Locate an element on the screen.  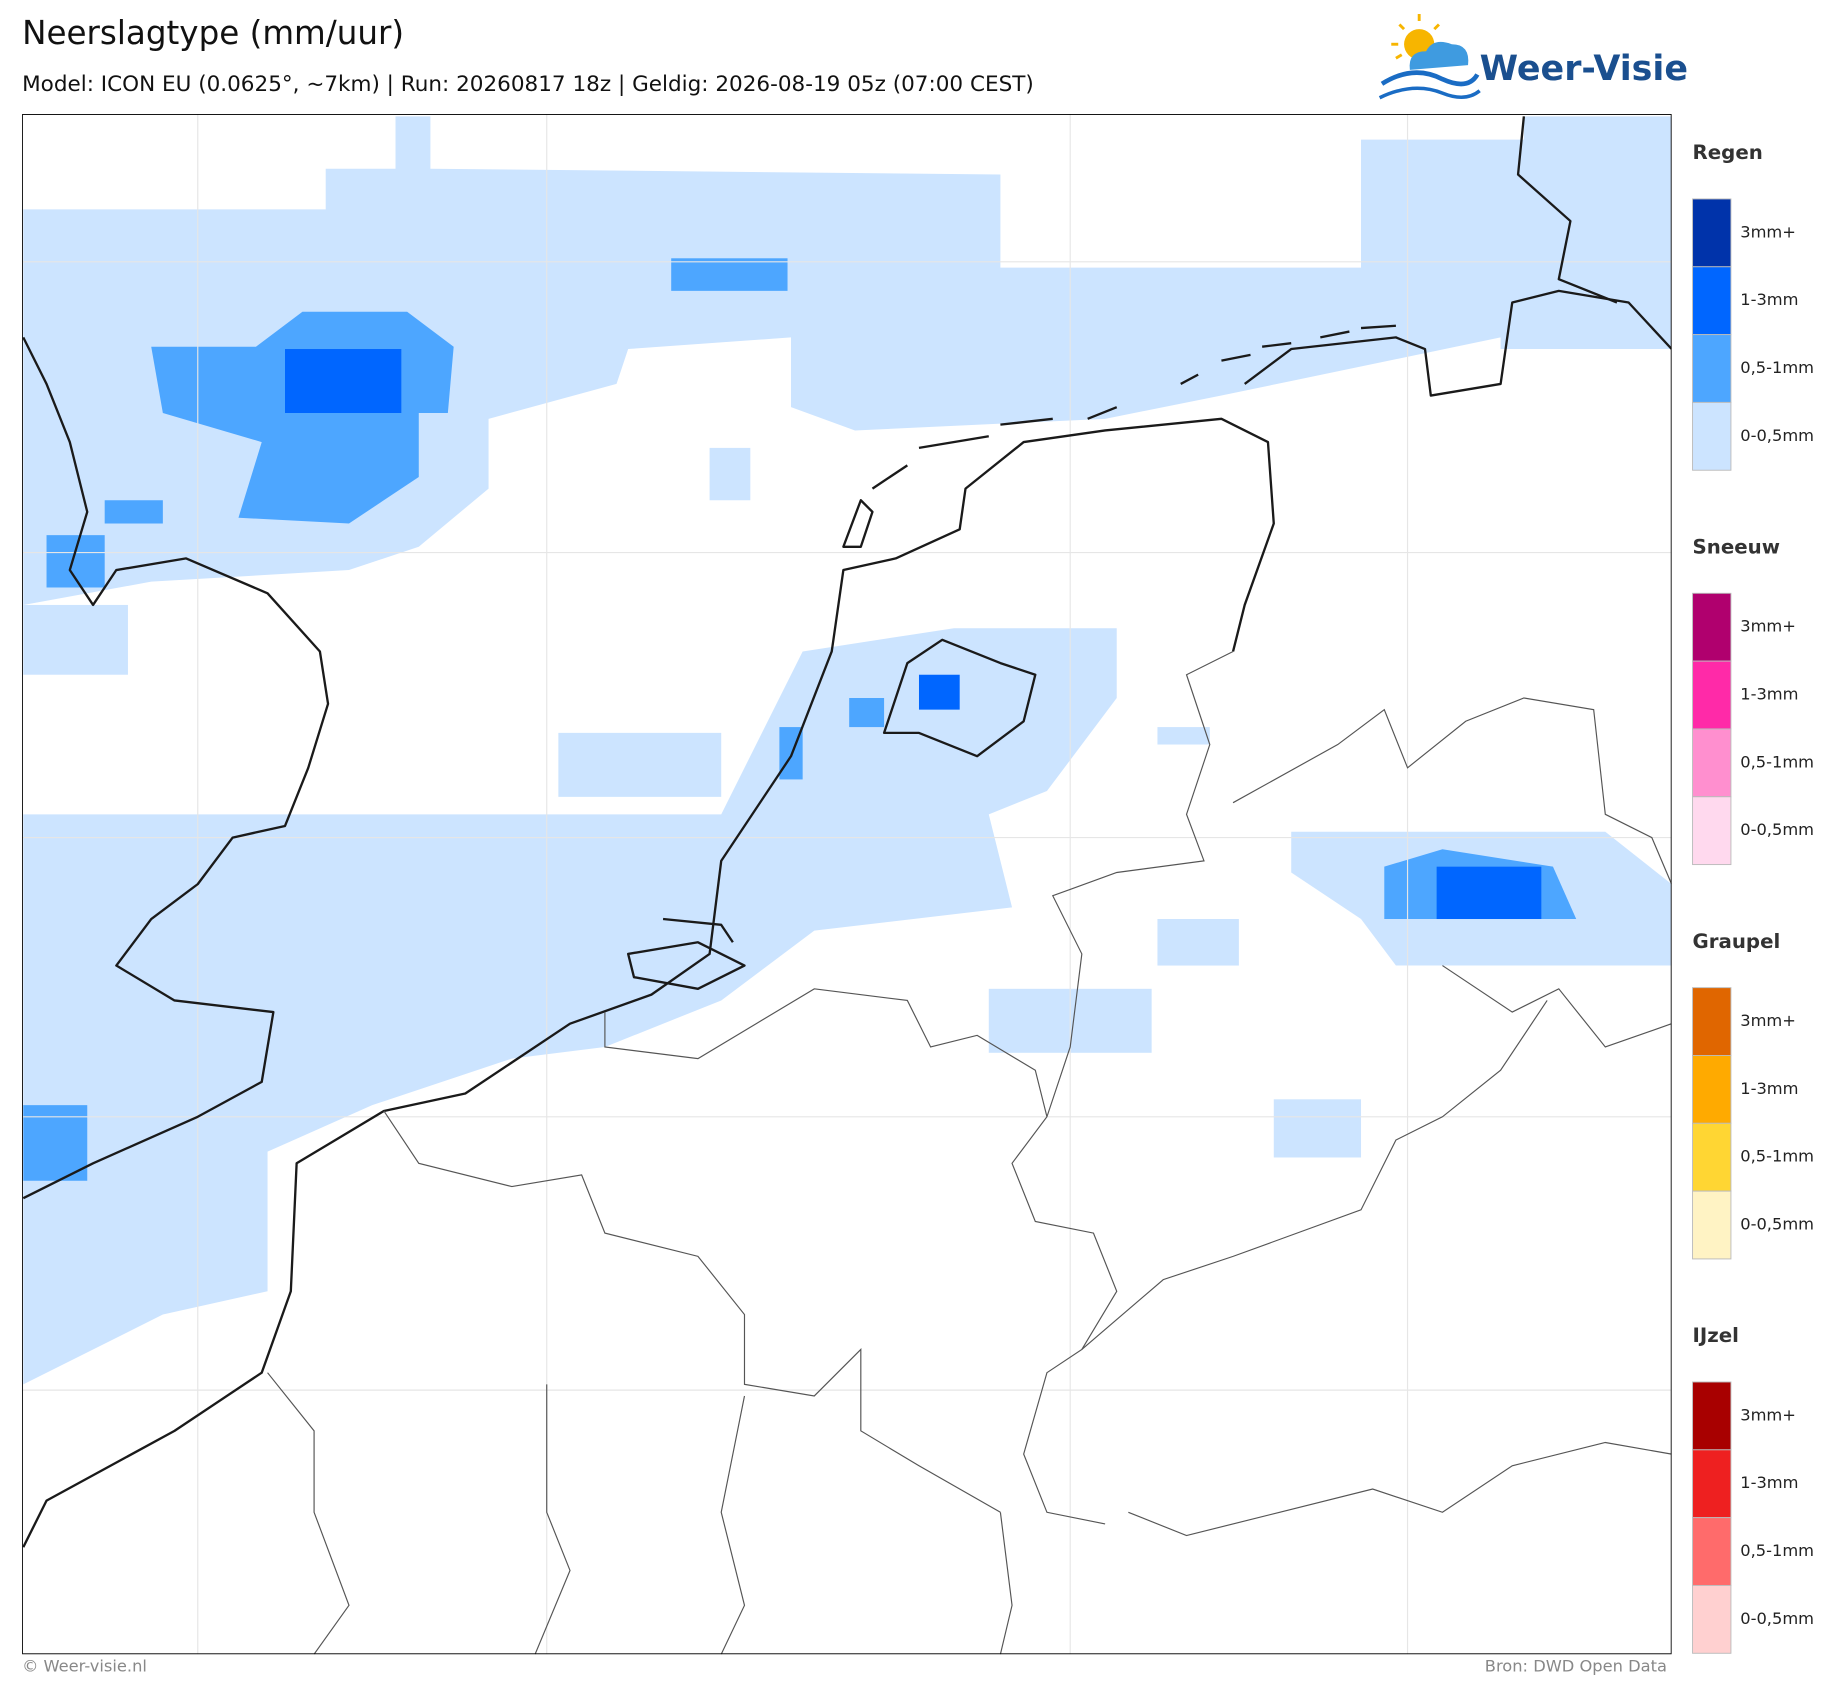
footer-right: Bron: DWD Open Data is located at coordinates (1576, 1666).